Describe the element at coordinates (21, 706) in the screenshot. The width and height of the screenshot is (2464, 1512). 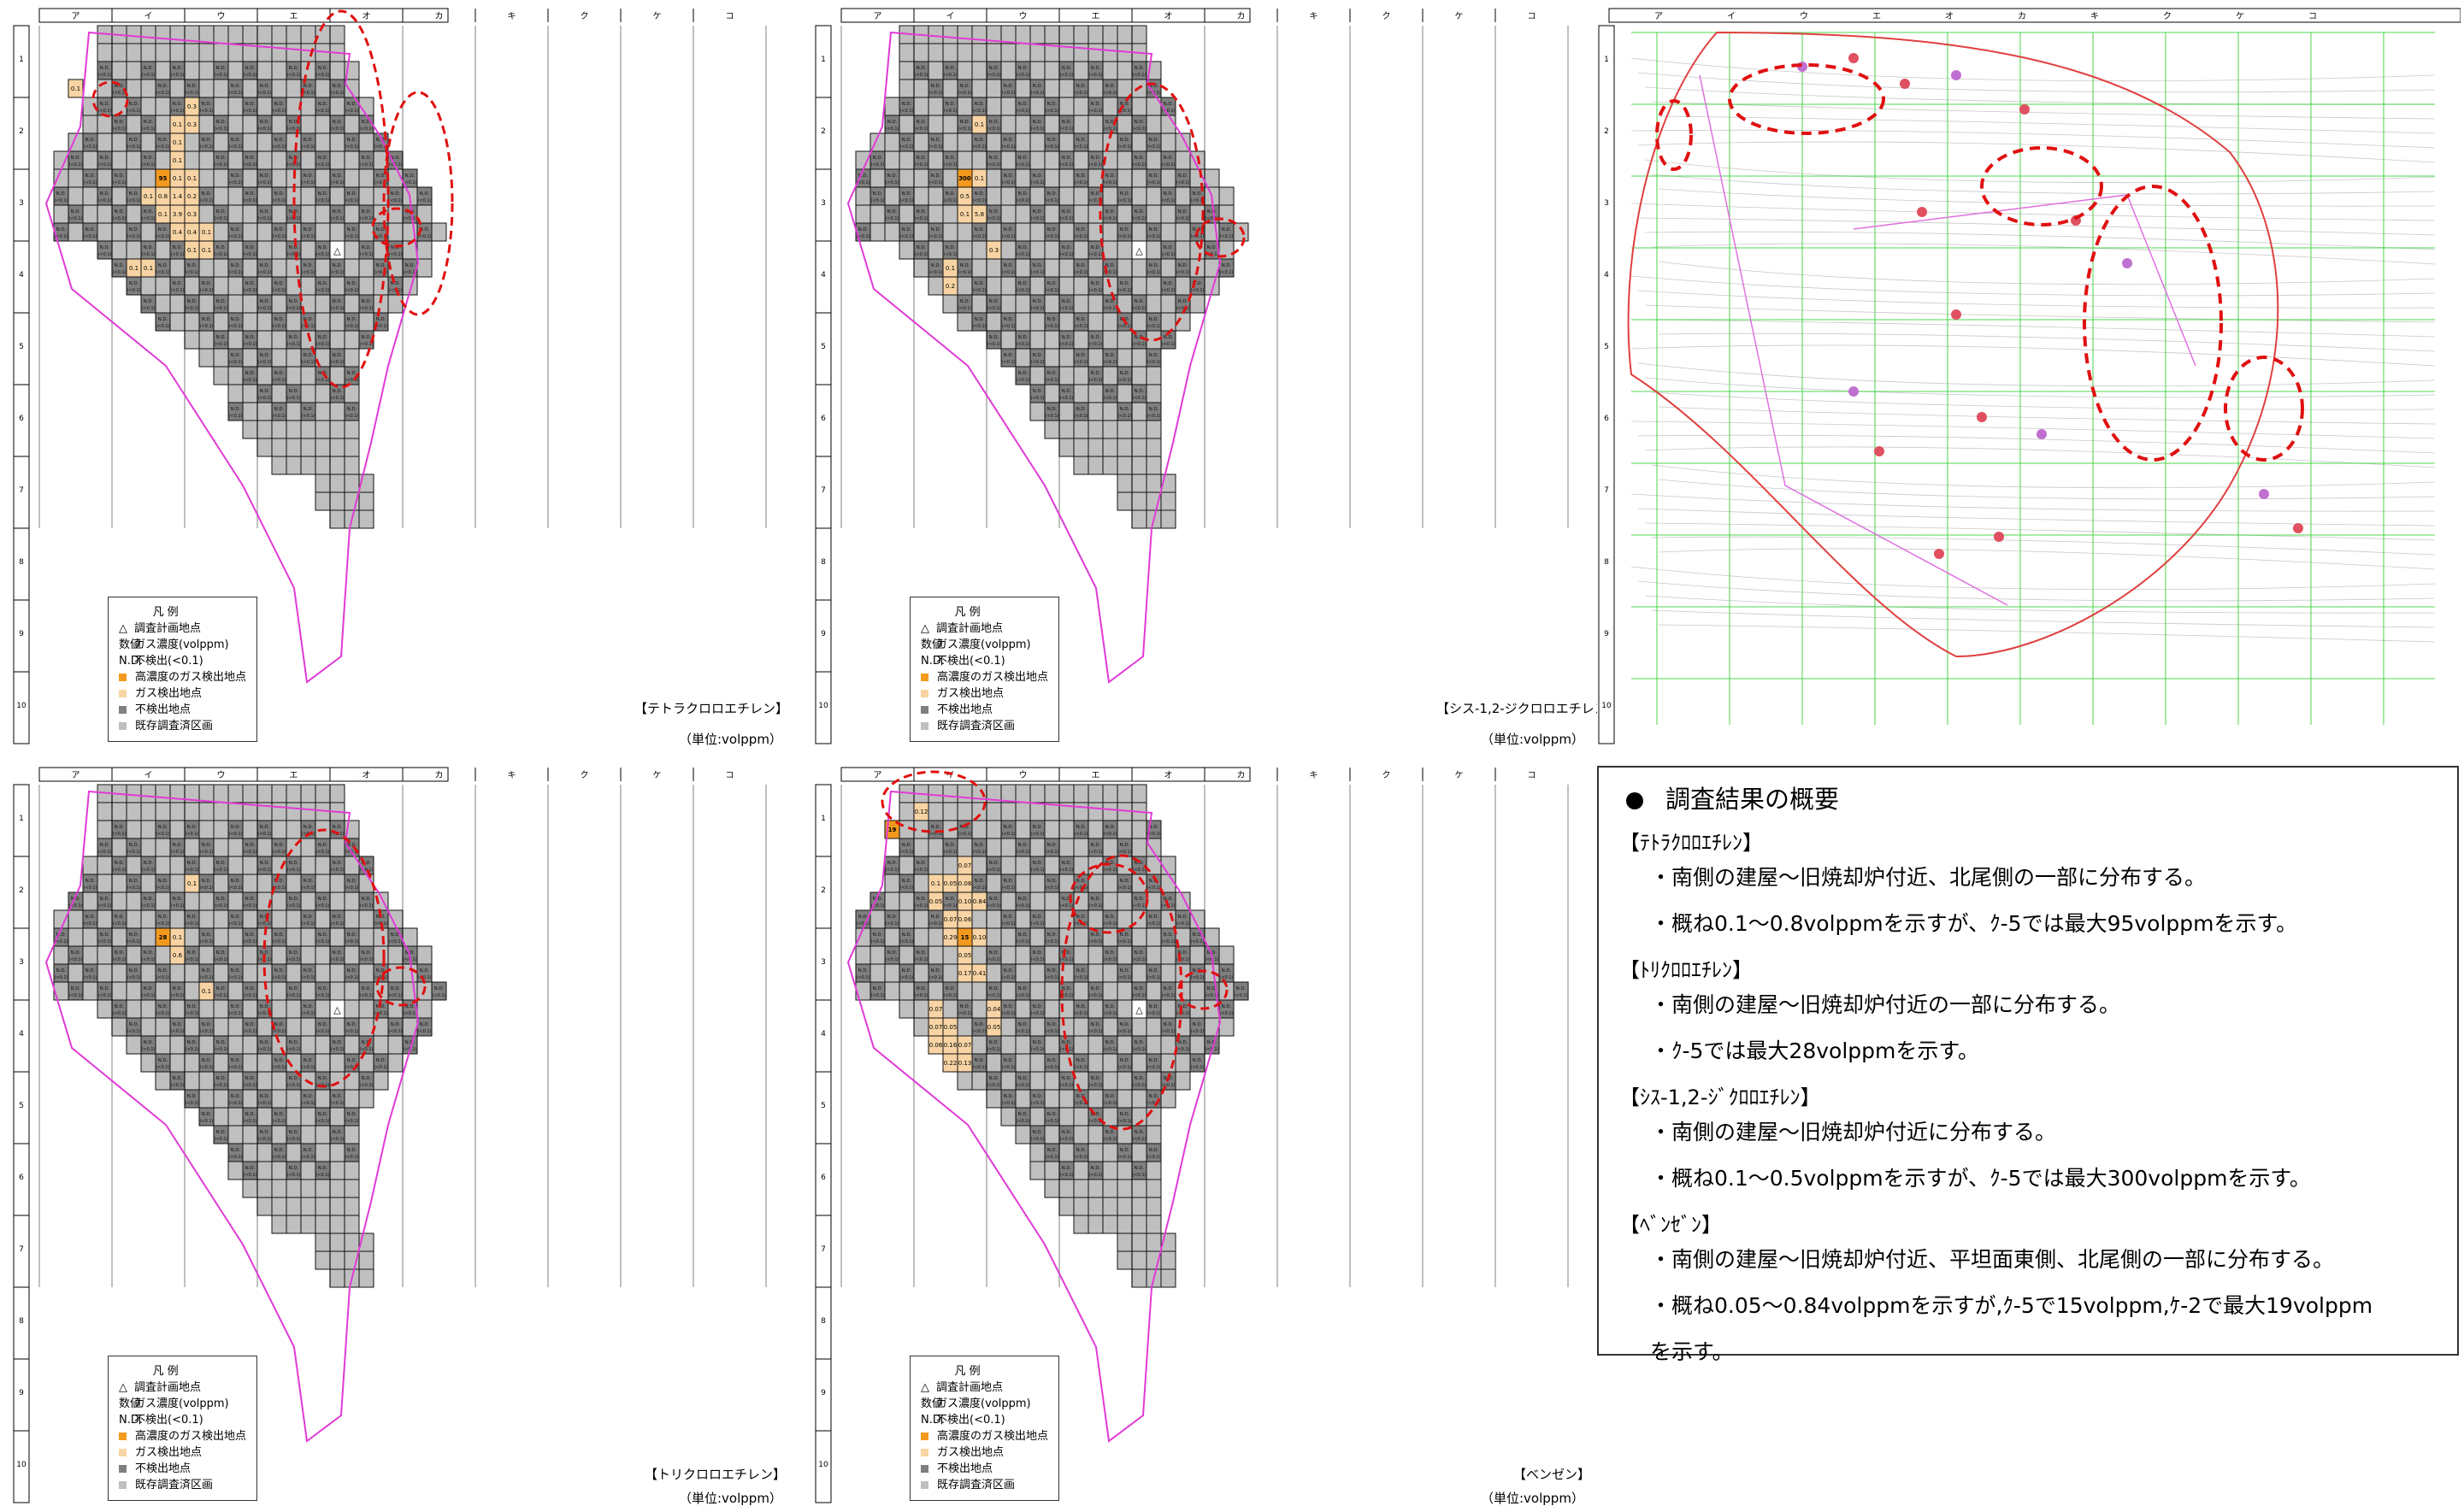
I see `row-label: 10` at that location.